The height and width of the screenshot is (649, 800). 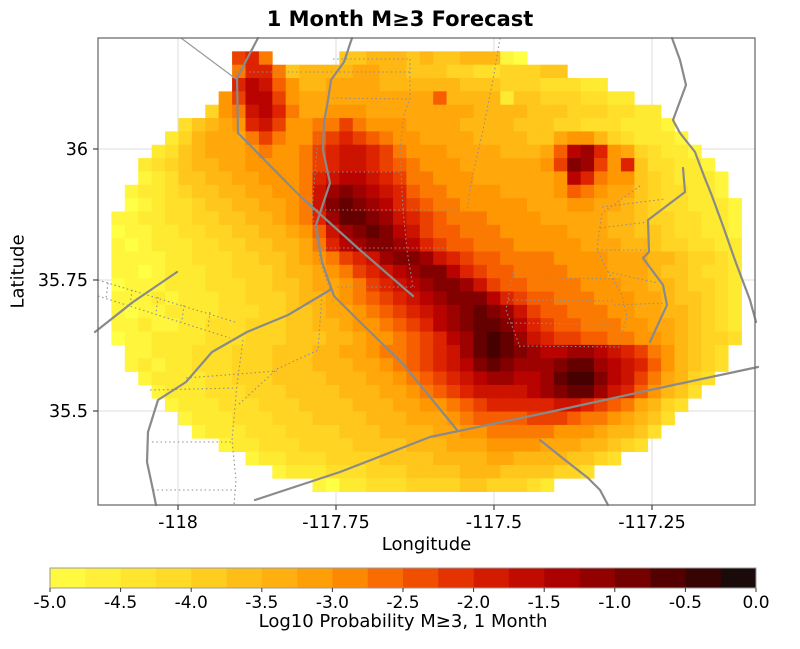 What do you see at coordinates (18, 271) in the screenshot?
I see `y-axis-label: Latitude` at bounding box center [18, 271].